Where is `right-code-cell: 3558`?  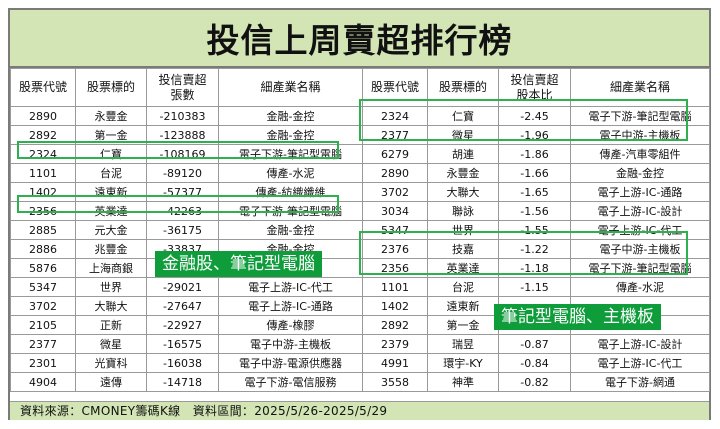 right-code-cell: 3558 is located at coordinates (395, 382).